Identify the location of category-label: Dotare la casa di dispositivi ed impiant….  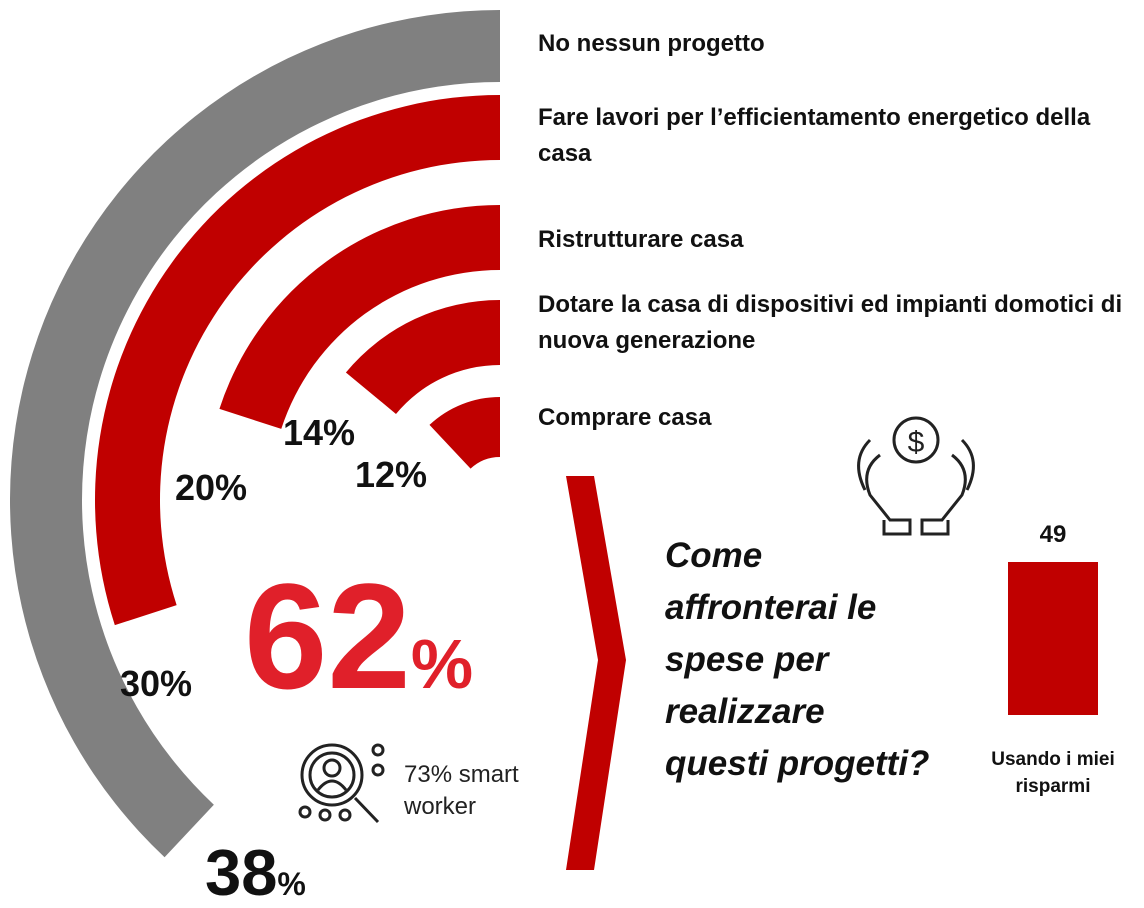
(830, 322).